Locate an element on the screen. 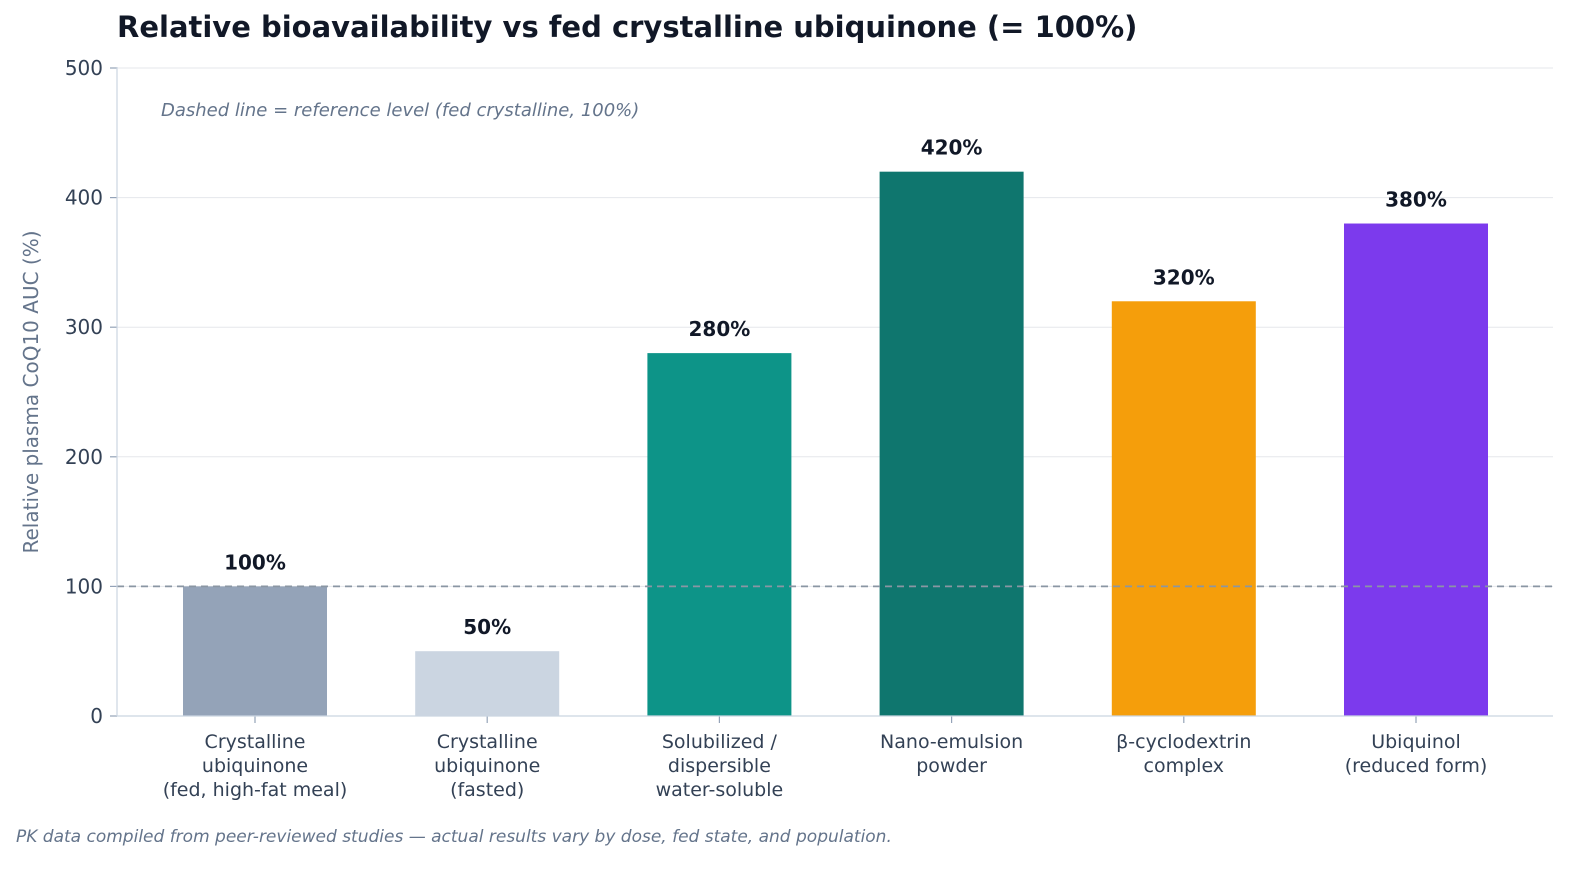 This screenshot has width=1588, height=874. data-label: 100% is located at coordinates (255, 562).